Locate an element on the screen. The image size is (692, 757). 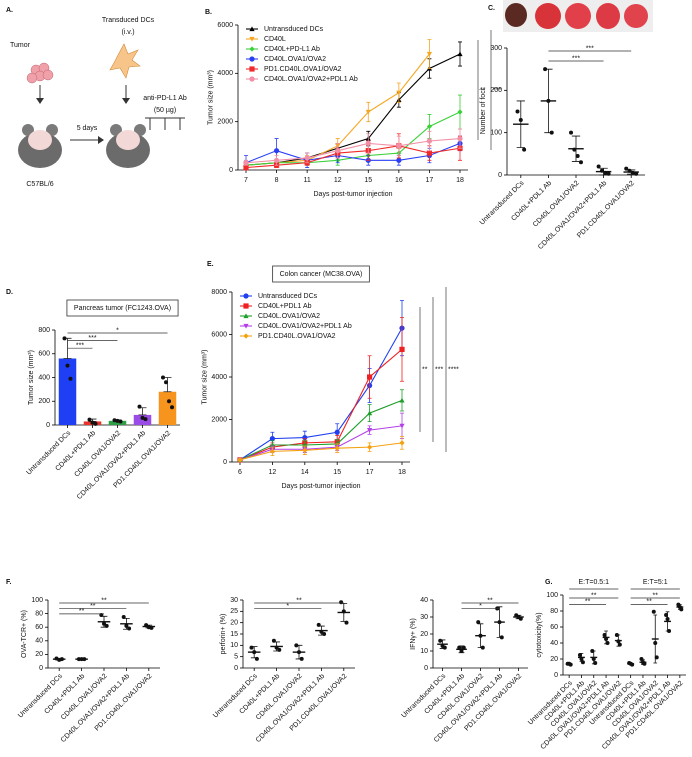
panel-label: G. is located at coordinates (548, 582).